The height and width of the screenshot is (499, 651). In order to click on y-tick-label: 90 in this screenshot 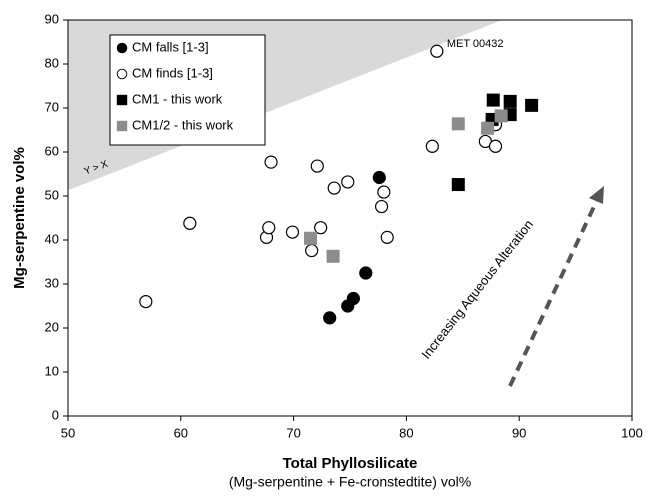, I will do `click(52, 18)`.